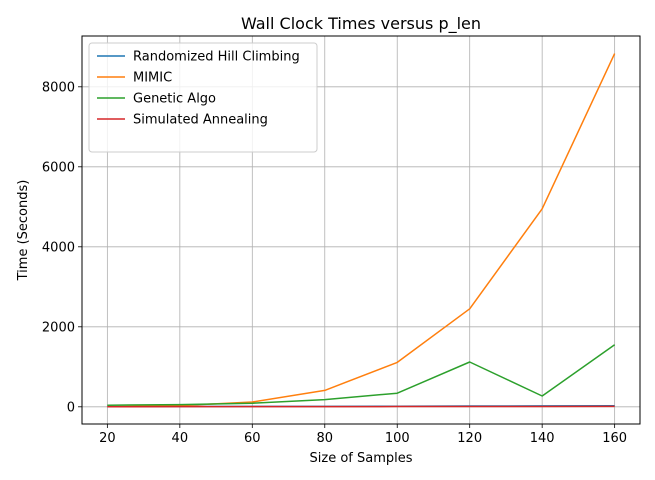 The height and width of the screenshot is (480, 655). Describe the element at coordinates (324, 438) in the screenshot. I see `x-tick-label: 80` at that location.